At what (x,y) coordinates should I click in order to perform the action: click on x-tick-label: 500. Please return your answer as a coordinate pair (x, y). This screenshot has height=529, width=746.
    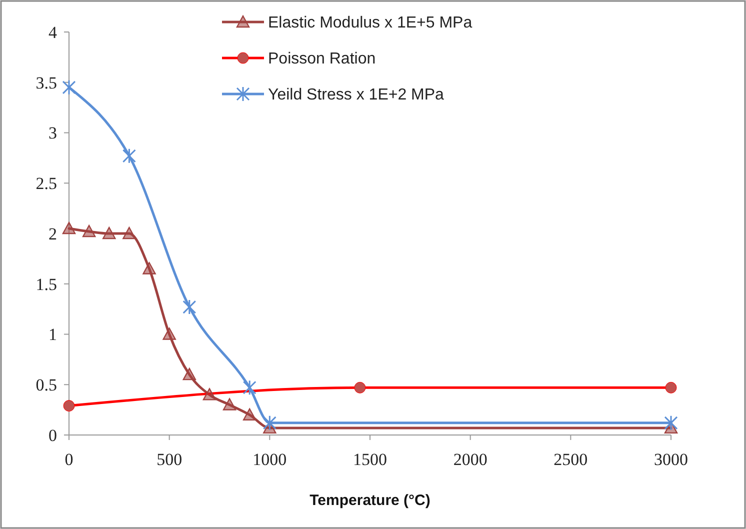
    Looking at the image, I should click on (169, 459).